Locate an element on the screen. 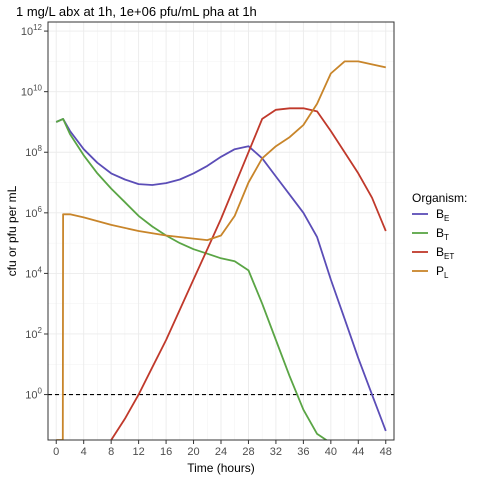 This screenshot has width=480, height=480. legend-label-b-t: BT is located at coordinates (442, 234).